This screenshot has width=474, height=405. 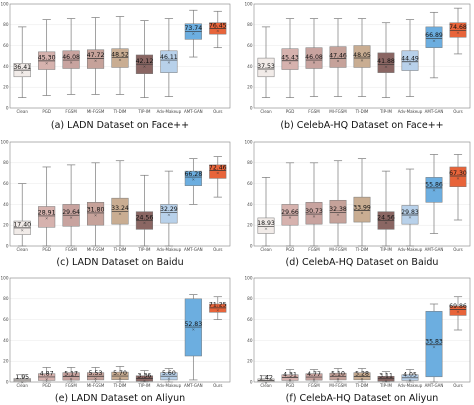 I want to click on median-value-label: 73.74, so click(x=193, y=28).